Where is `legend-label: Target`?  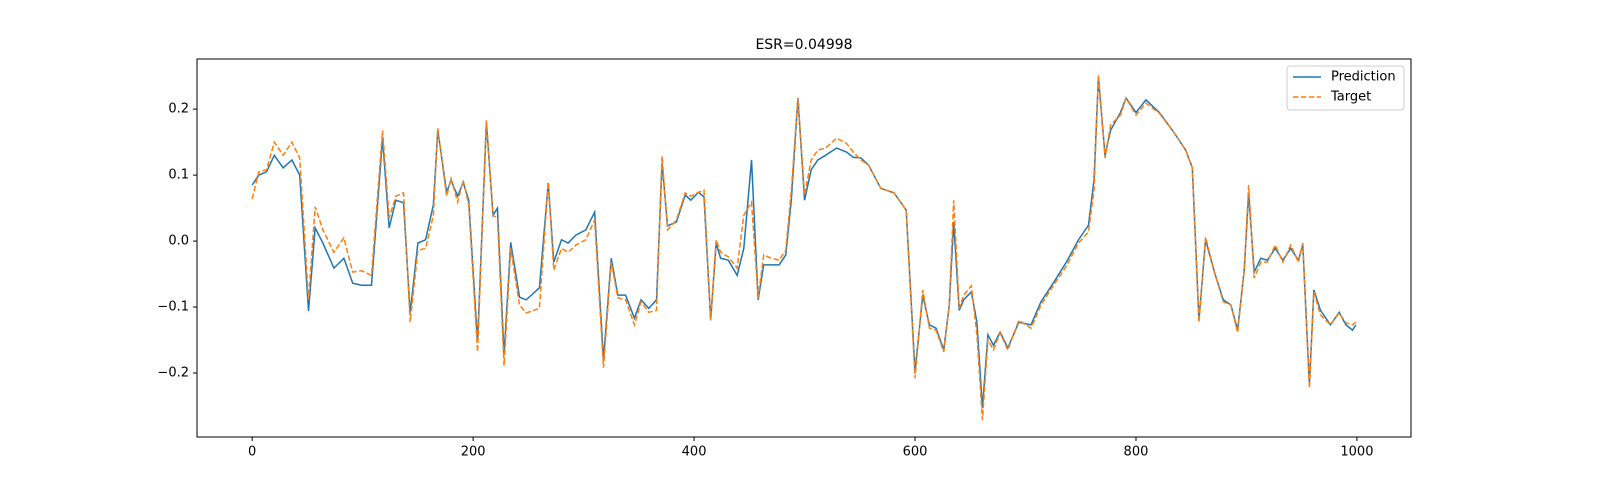
legend-label: Target is located at coordinates (1350, 97).